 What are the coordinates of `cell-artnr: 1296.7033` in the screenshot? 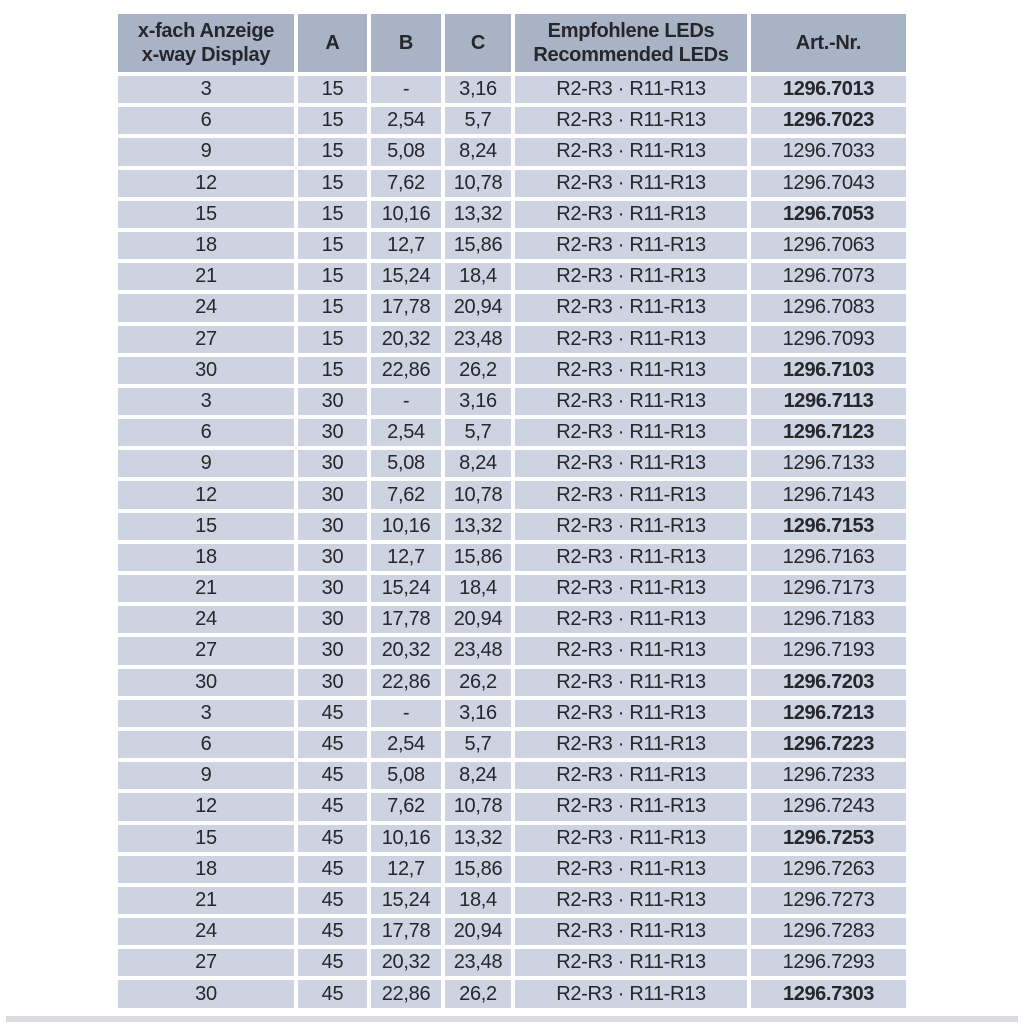 It's located at (828, 154).